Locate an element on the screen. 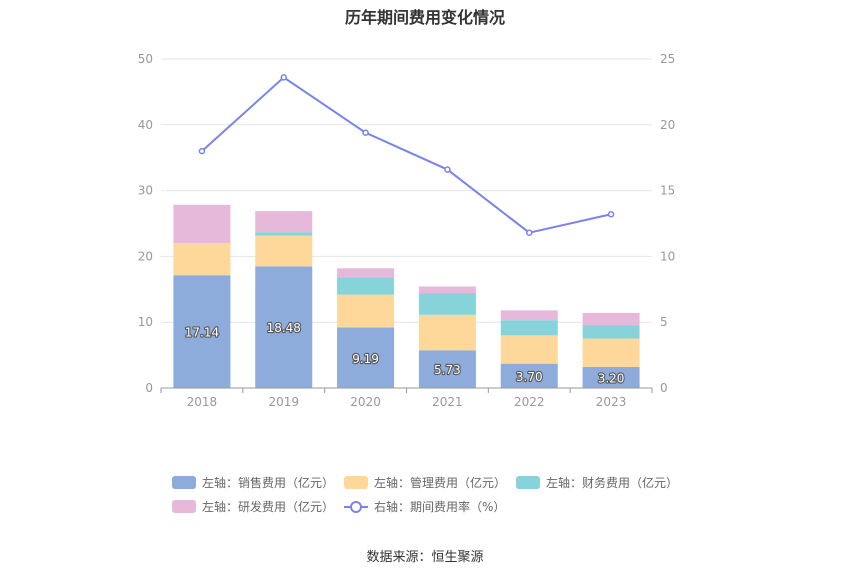 This screenshot has height=575, width=850. x-tick-label: 2020 is located at coordinates (365, 402).